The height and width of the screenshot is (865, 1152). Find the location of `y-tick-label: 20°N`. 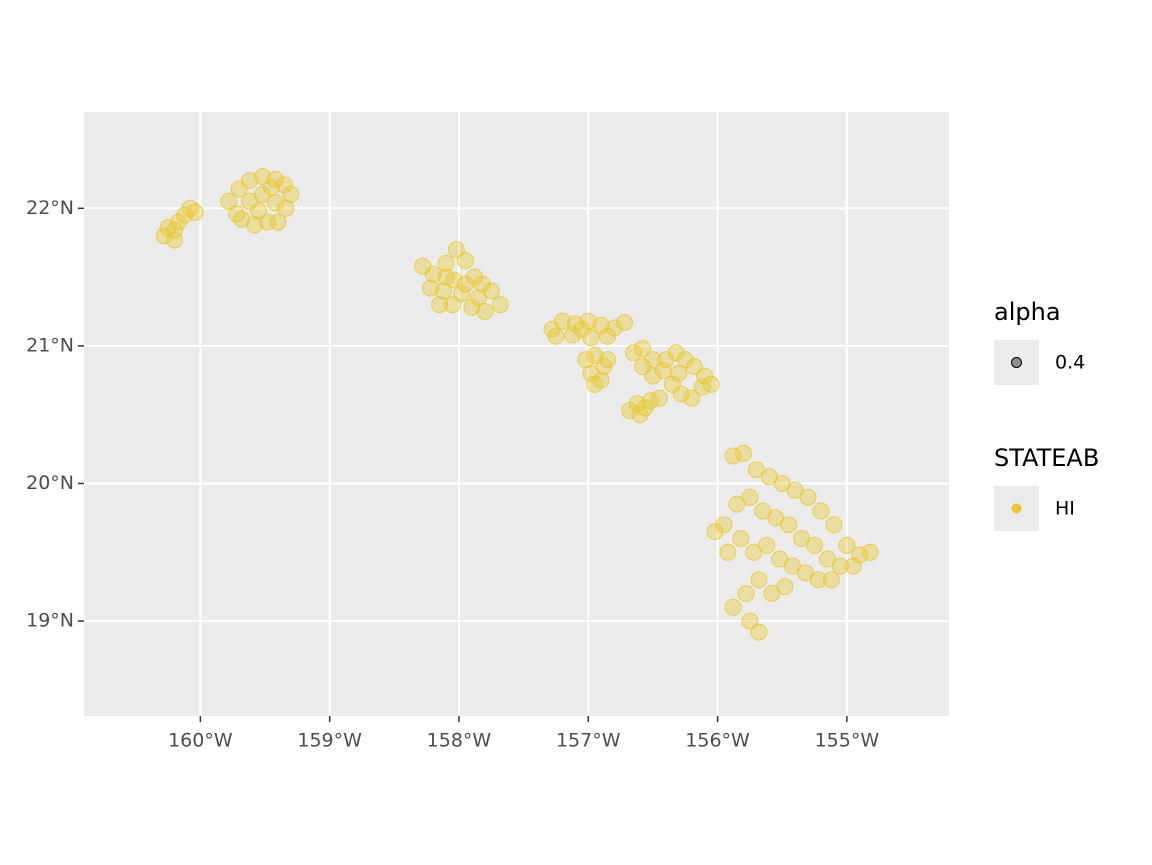

y-tick-label: 20°N is located at coordinates (50, 483).